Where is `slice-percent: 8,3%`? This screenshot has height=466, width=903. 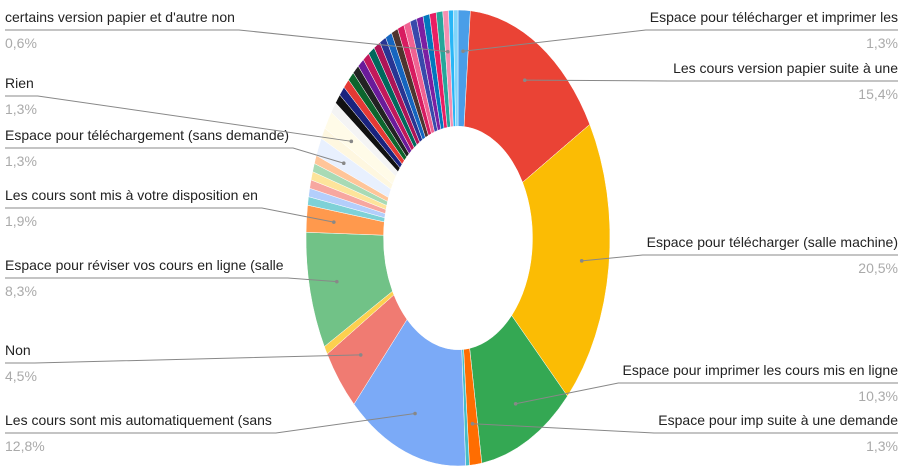
slice-percent: 8,3% is located at coordinates (21, 291).